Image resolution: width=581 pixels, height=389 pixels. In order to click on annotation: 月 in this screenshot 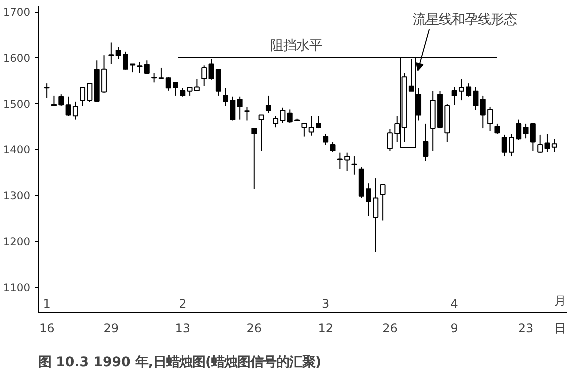, I will do `click(560, 301)`.